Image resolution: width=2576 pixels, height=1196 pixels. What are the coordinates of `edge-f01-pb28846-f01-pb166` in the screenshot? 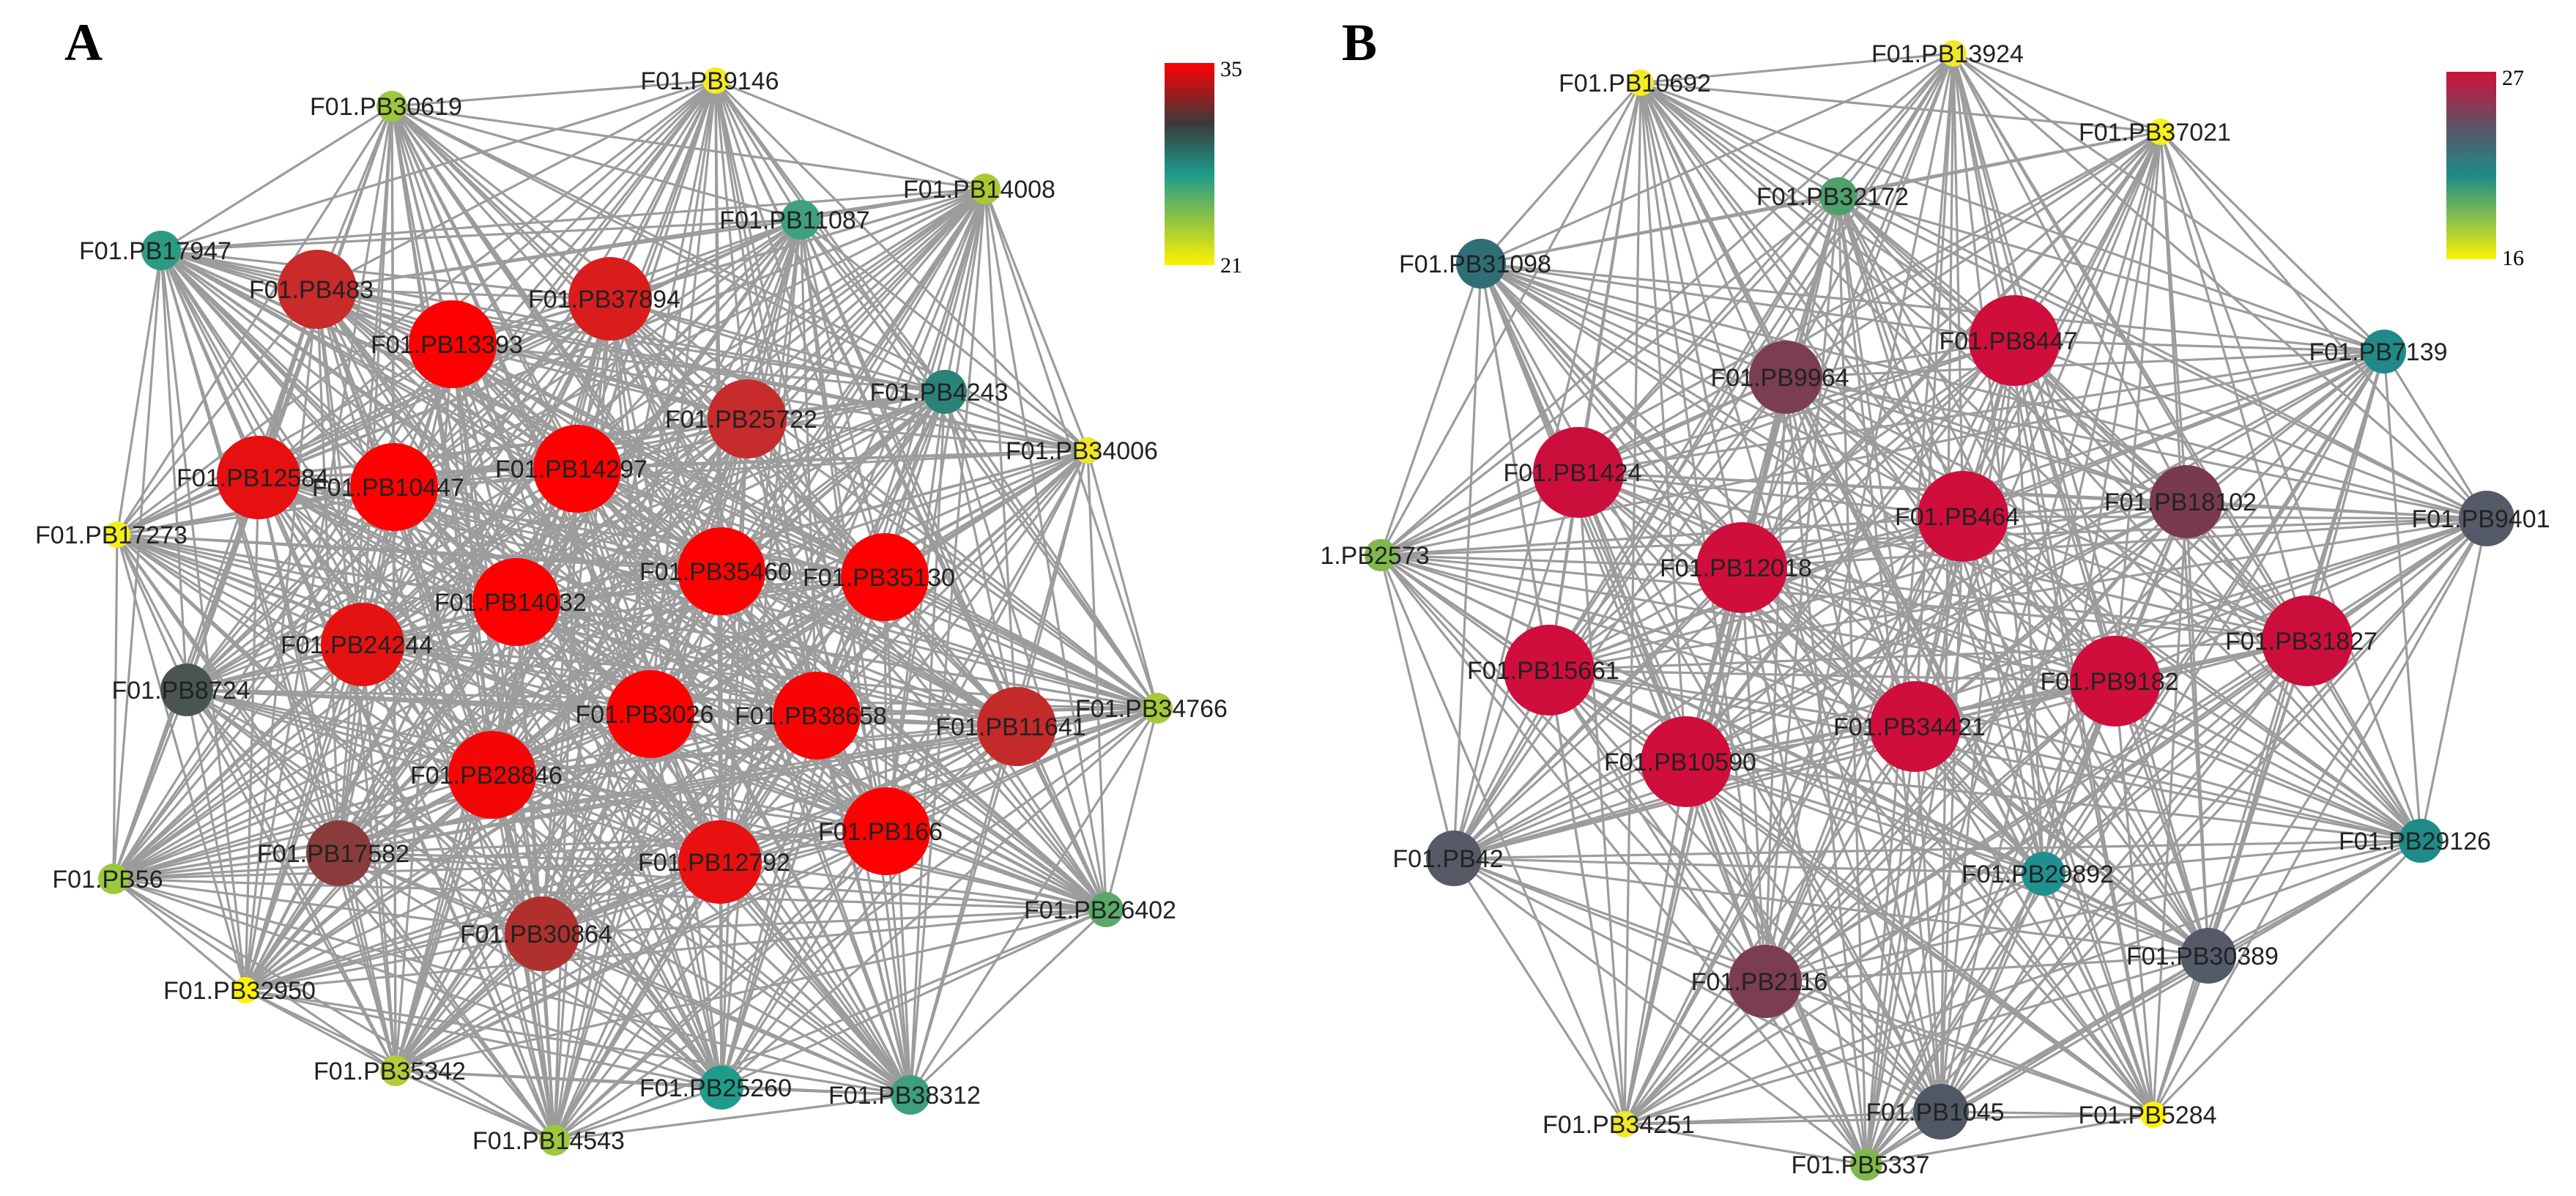 It's located at (689, 803).